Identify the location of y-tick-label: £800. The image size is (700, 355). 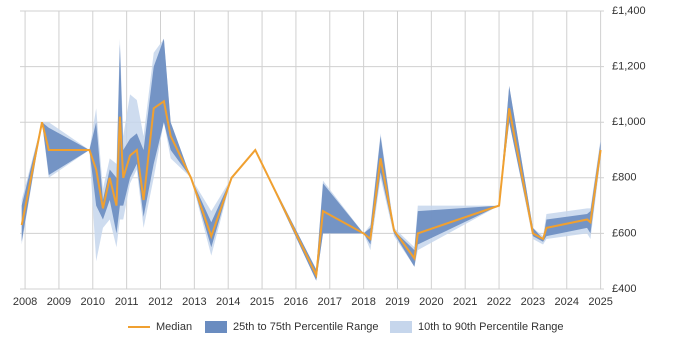
(624, 178).